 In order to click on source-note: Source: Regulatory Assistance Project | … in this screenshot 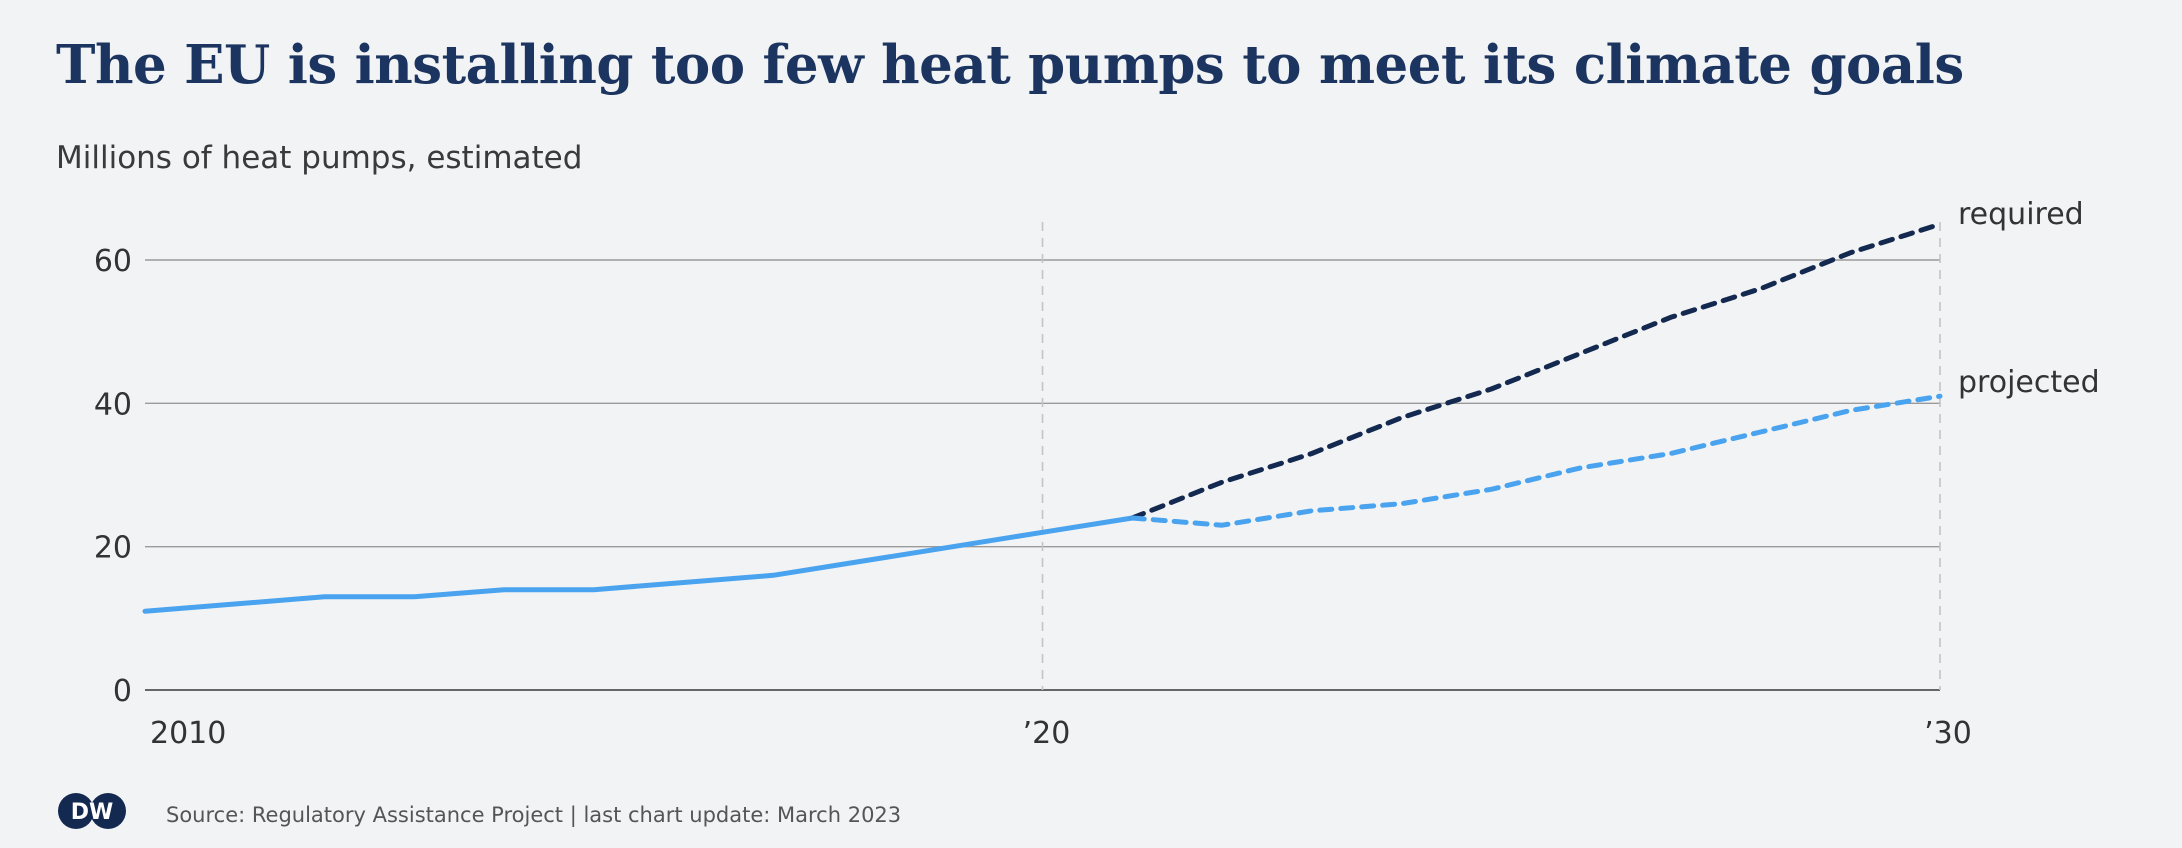, I will do `click(534, 815)`.